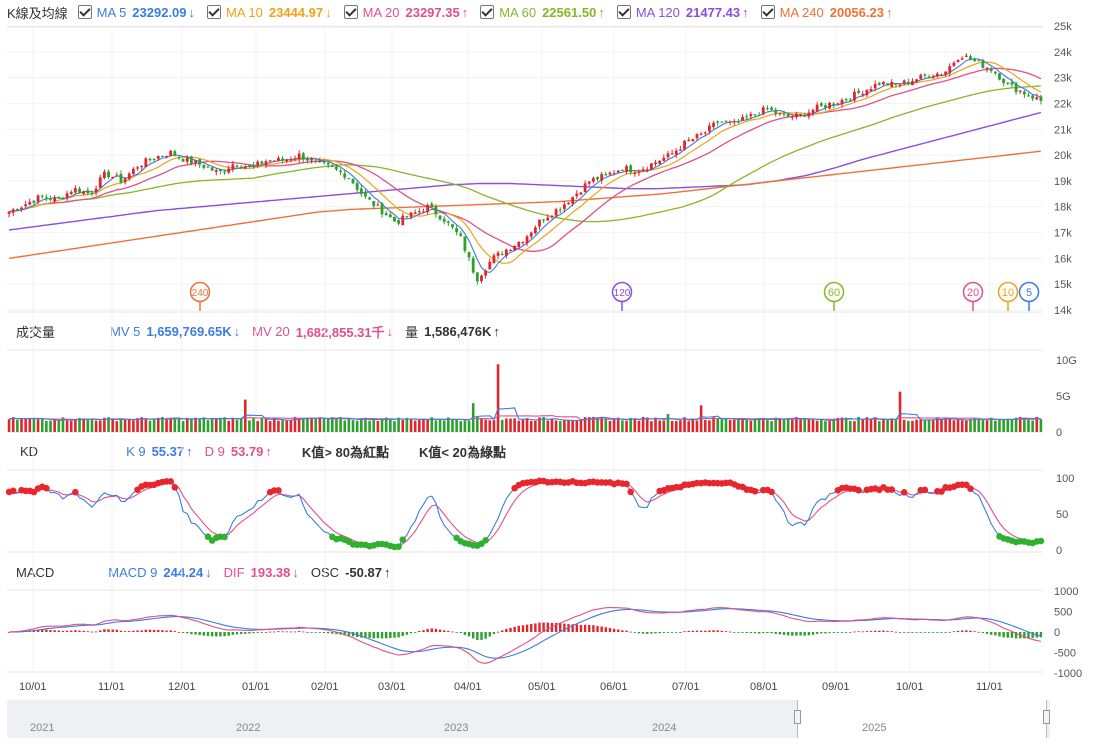  I want to click on legend-item: MA 20 23297.35 ↑, so click(405, 12).